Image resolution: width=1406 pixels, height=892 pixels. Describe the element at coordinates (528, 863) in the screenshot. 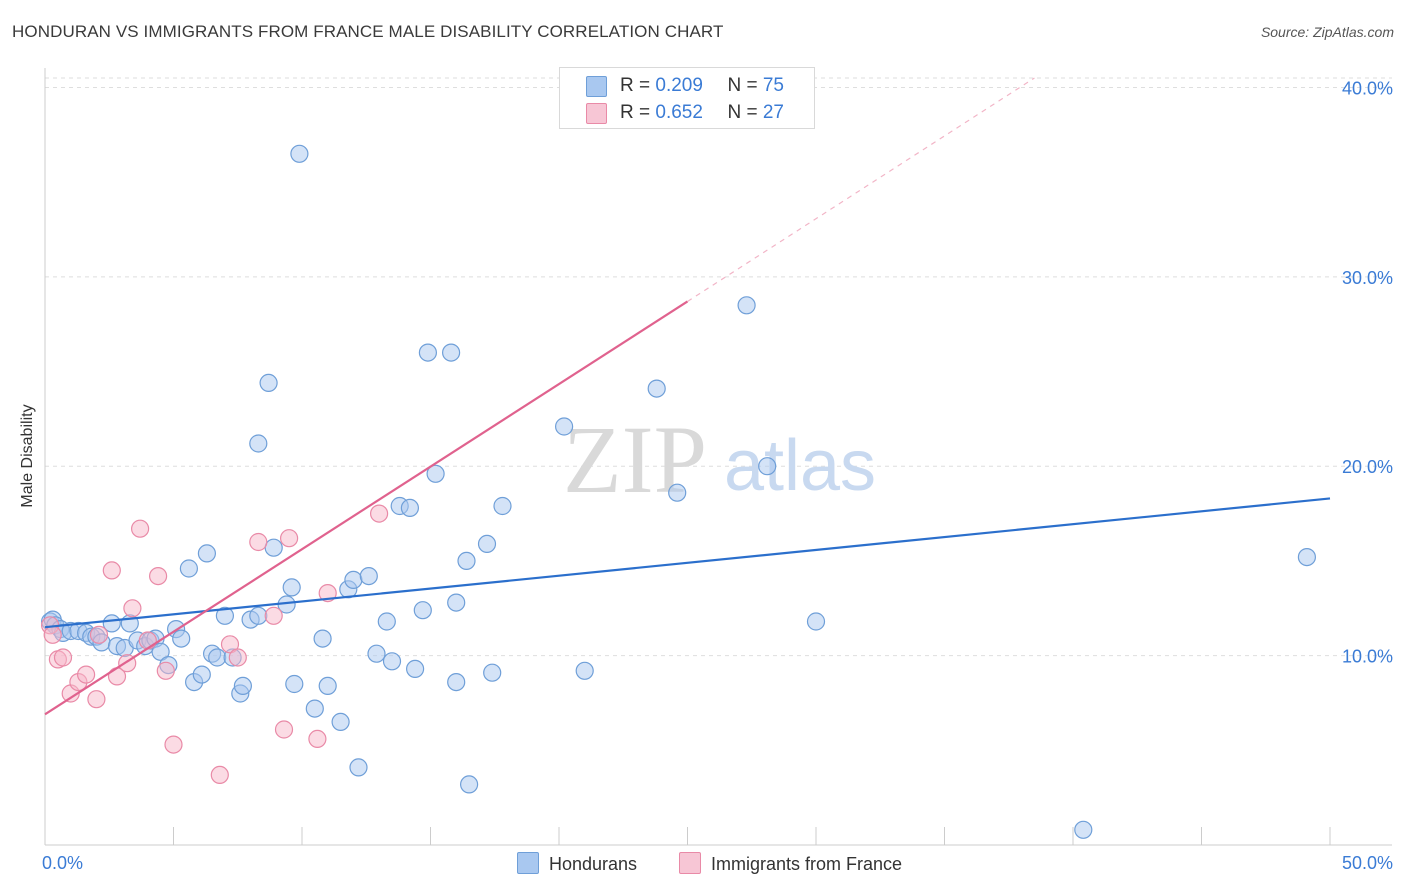

I see `bottom-legend-swatch-blue` at that location.